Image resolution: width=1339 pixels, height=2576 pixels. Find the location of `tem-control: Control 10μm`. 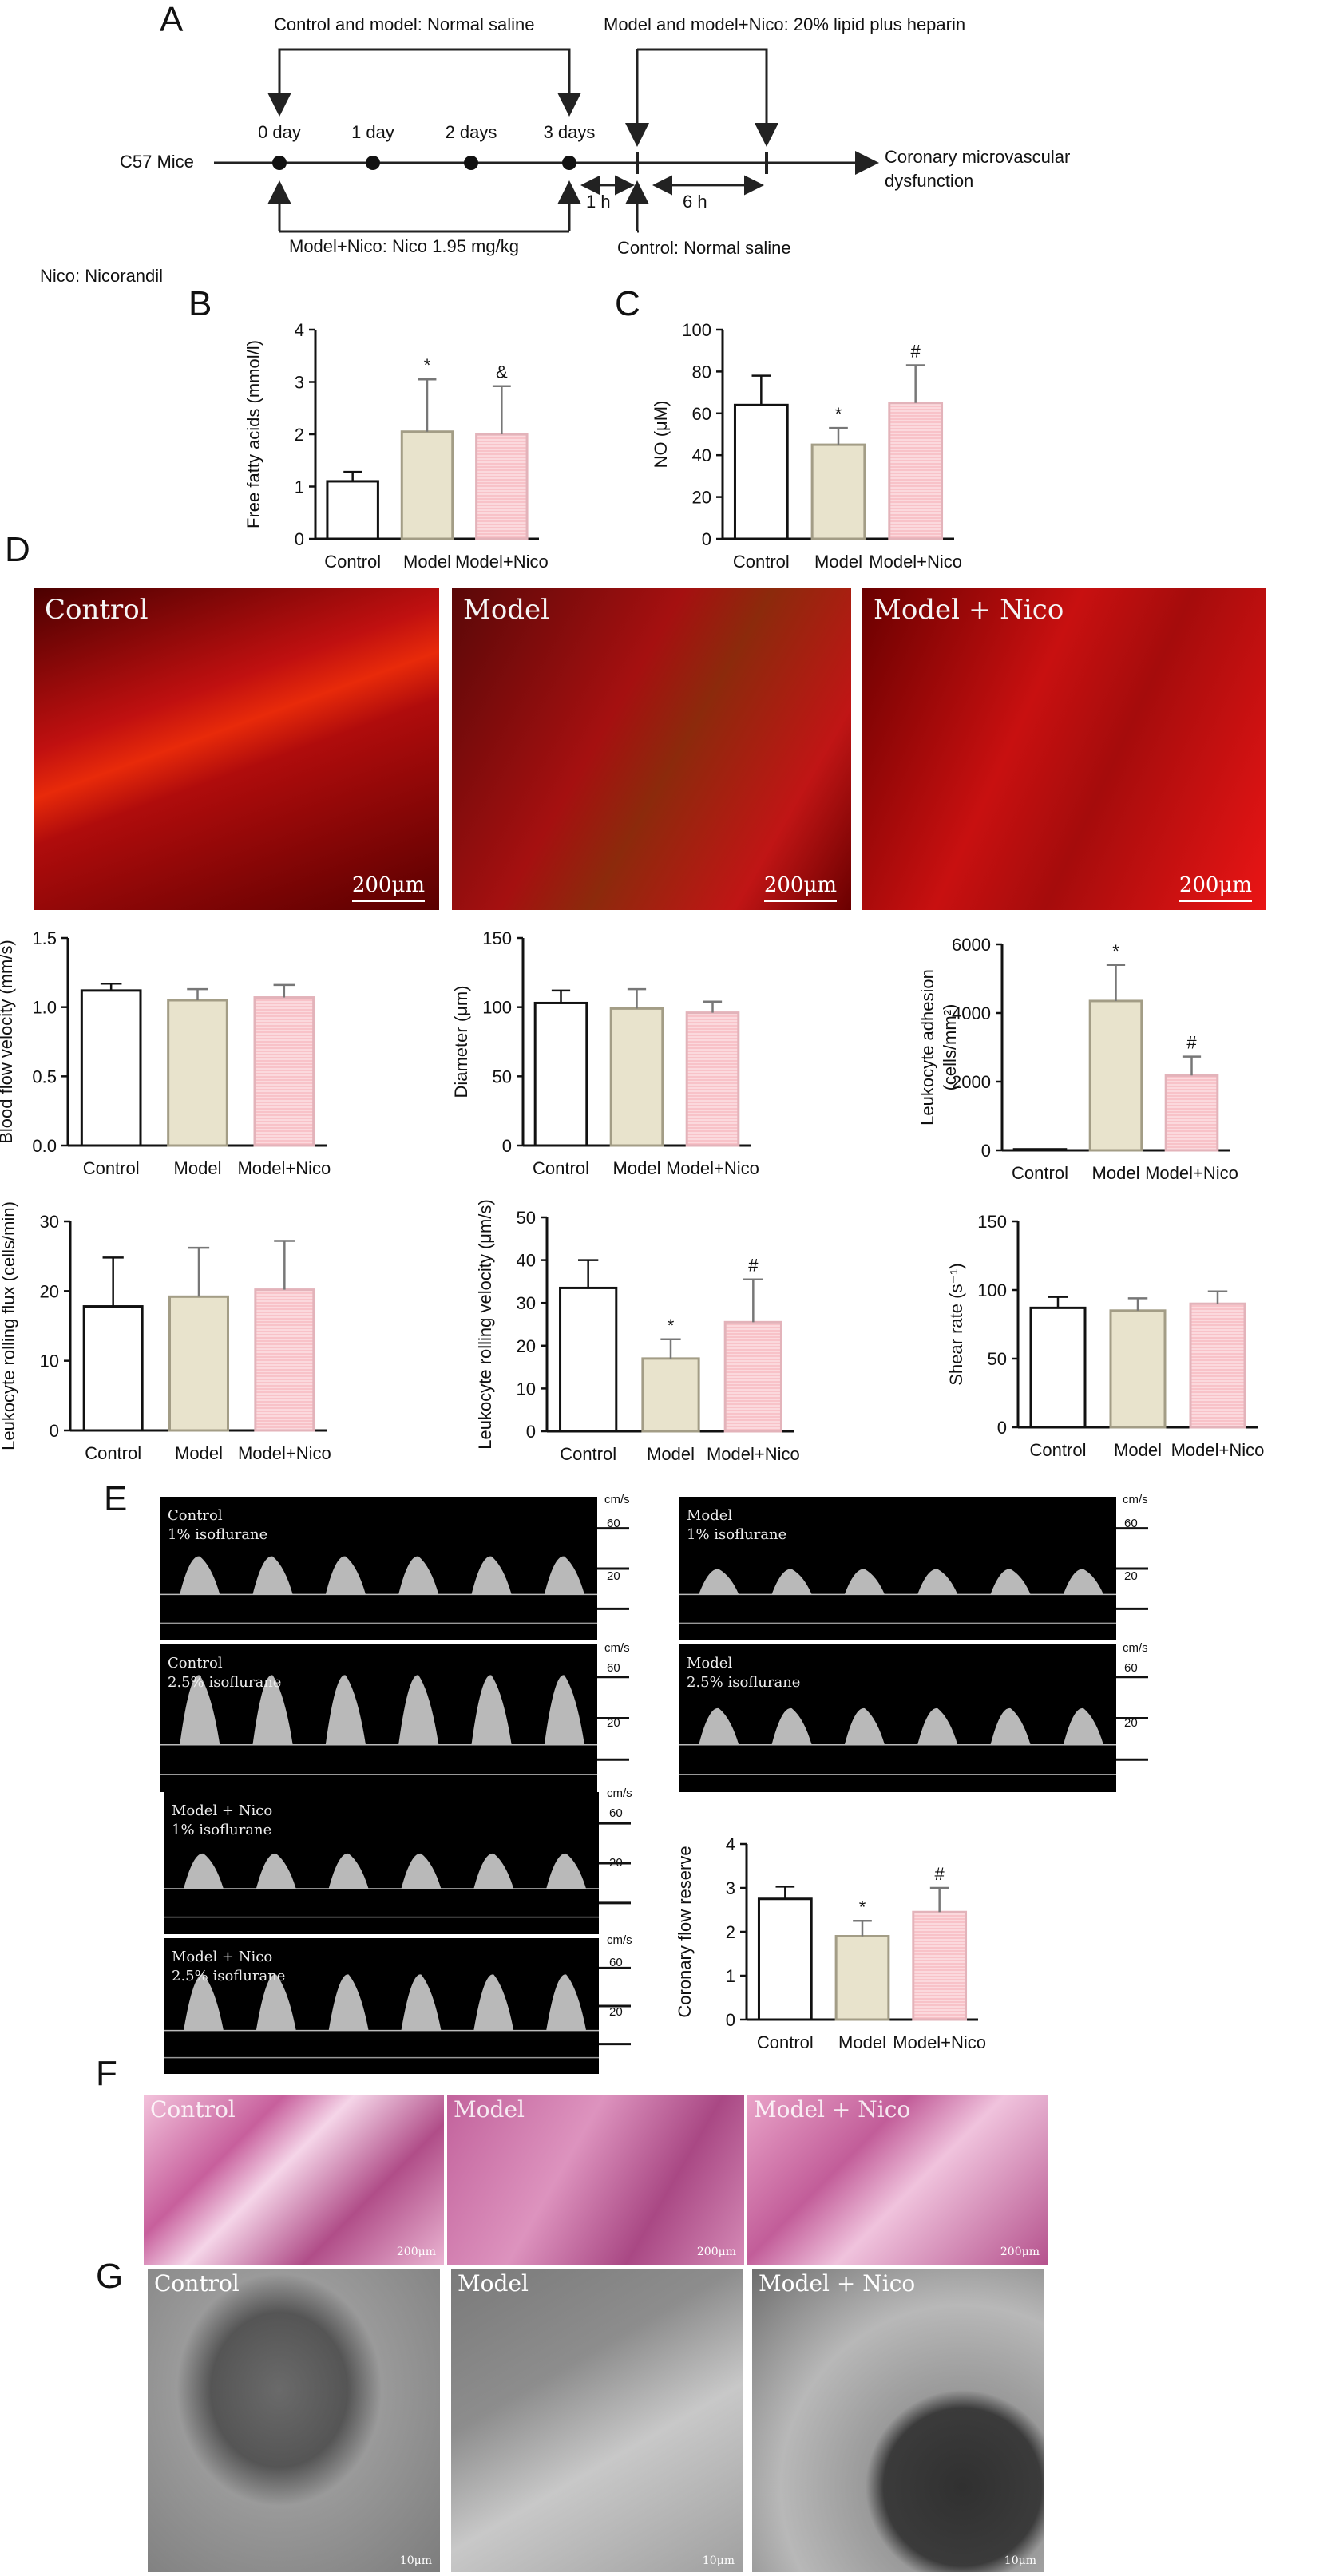

tem-control: Control 10μm is located at coordinates (294, 2420).